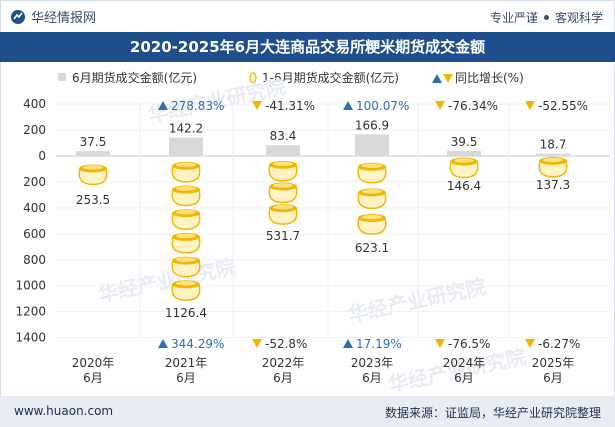 The width and height of the screenshot is (615, 427). I want to click on legend-label-monthly: 6月期货成交金额(亿元), so click(134, 77).